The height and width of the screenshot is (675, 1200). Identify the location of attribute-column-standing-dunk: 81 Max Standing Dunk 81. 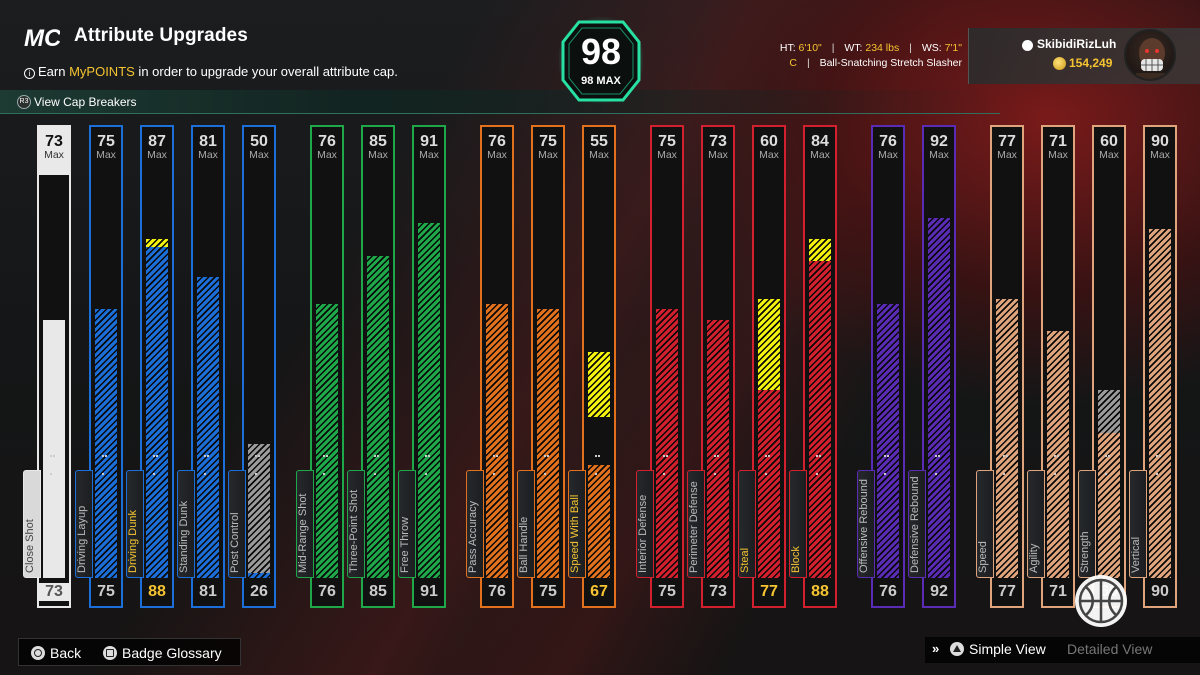
(201, 366).